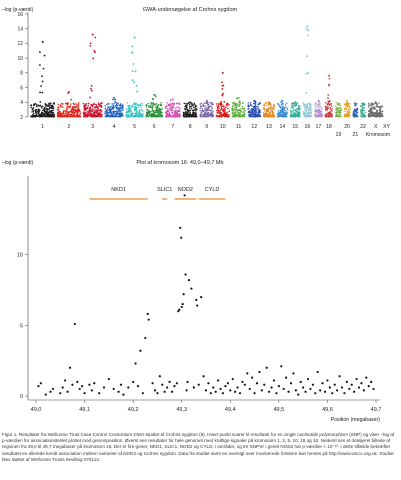 The height and width of the screenshot is (480, 401). I want to click on chromosome-label: 18, so click(329, 127).